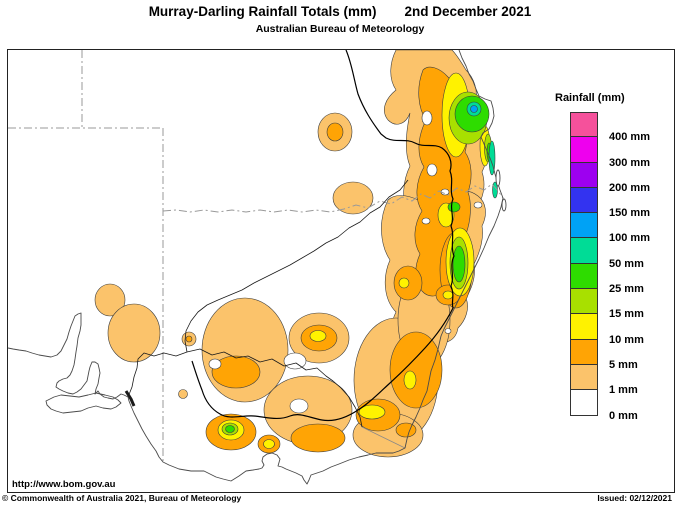 The height and width of the screenshot is (506, 680). What do you see at coordinates (584, 251) in the screenshot?
I see `legend-swatch-50mm` at bounding box center [584, 251].